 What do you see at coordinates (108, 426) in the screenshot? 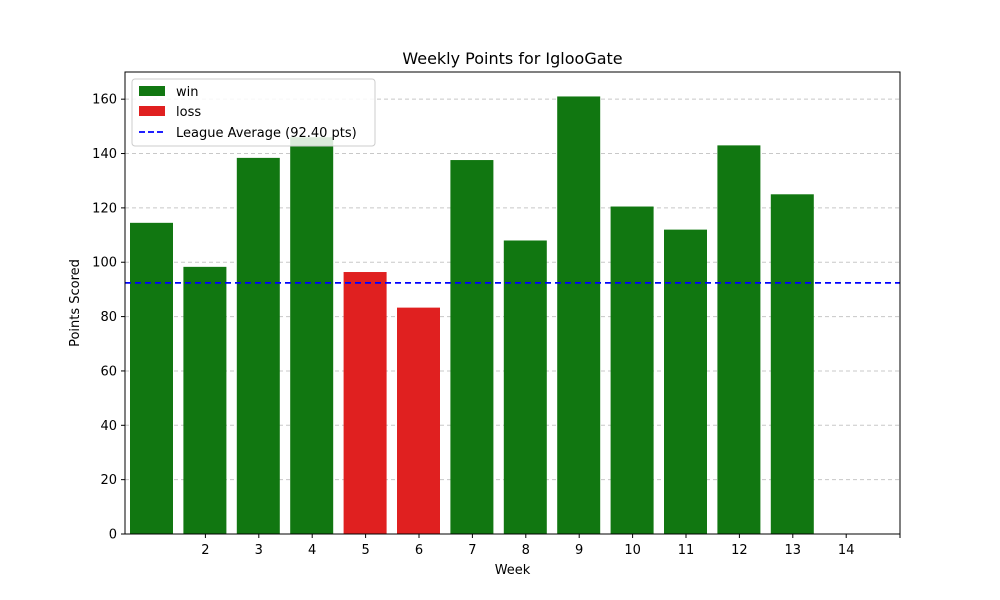
I see `y-tick-label: 40` at bounding box center [108, 426].